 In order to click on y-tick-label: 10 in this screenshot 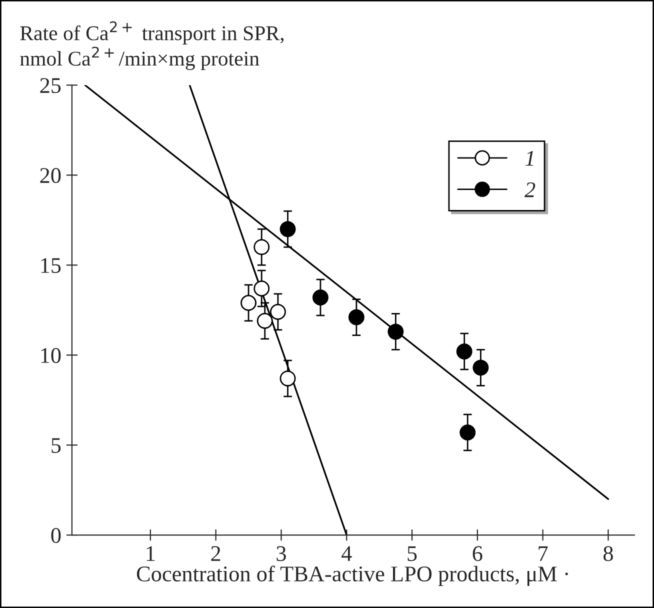, I will do `click(51, 355)`.